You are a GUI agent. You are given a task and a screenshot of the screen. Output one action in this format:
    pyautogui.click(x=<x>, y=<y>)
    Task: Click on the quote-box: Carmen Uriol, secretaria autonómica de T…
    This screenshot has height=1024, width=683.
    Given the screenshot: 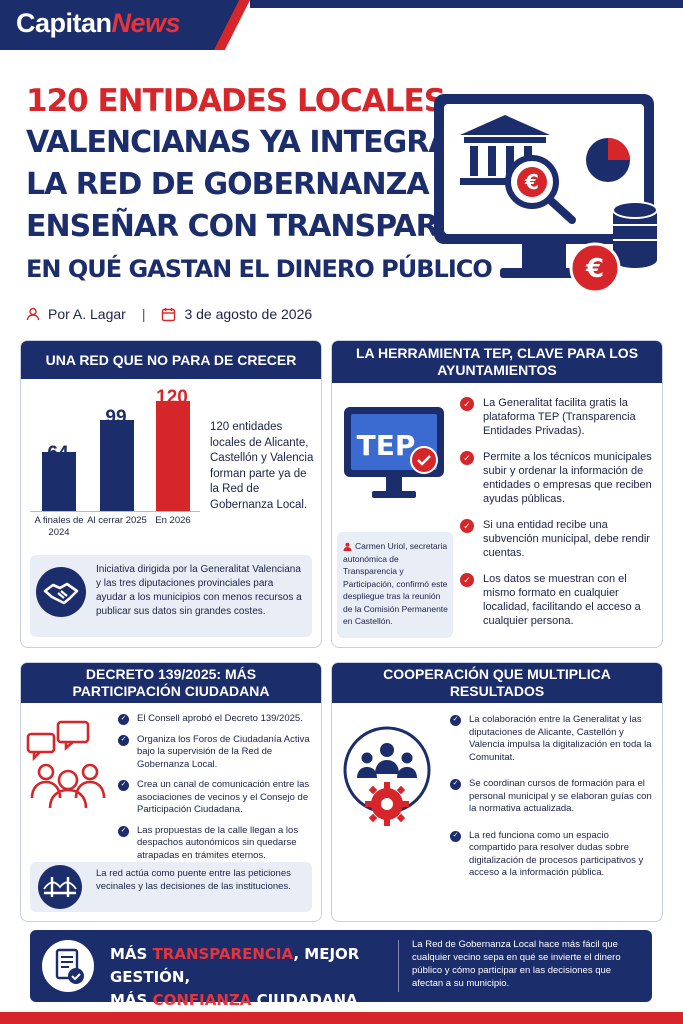 What is the action you would take?
    pyautogui.click(x=395, y=585)
    